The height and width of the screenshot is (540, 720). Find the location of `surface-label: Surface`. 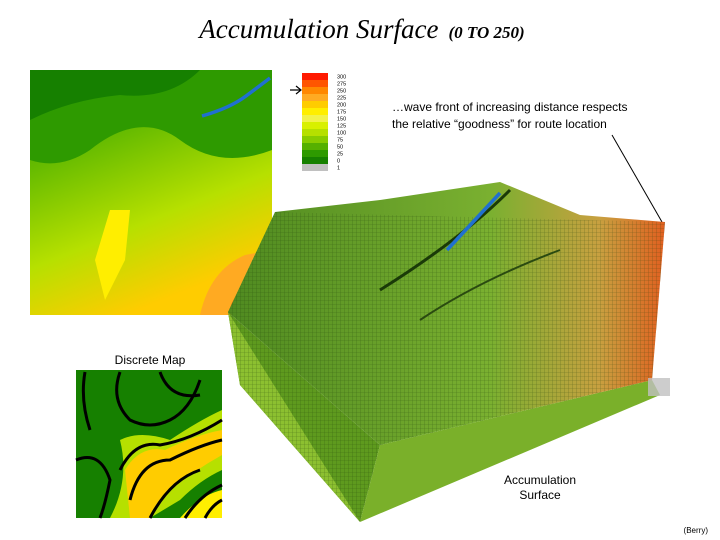

surface-label: Surface is located at coordinates (540, 495).